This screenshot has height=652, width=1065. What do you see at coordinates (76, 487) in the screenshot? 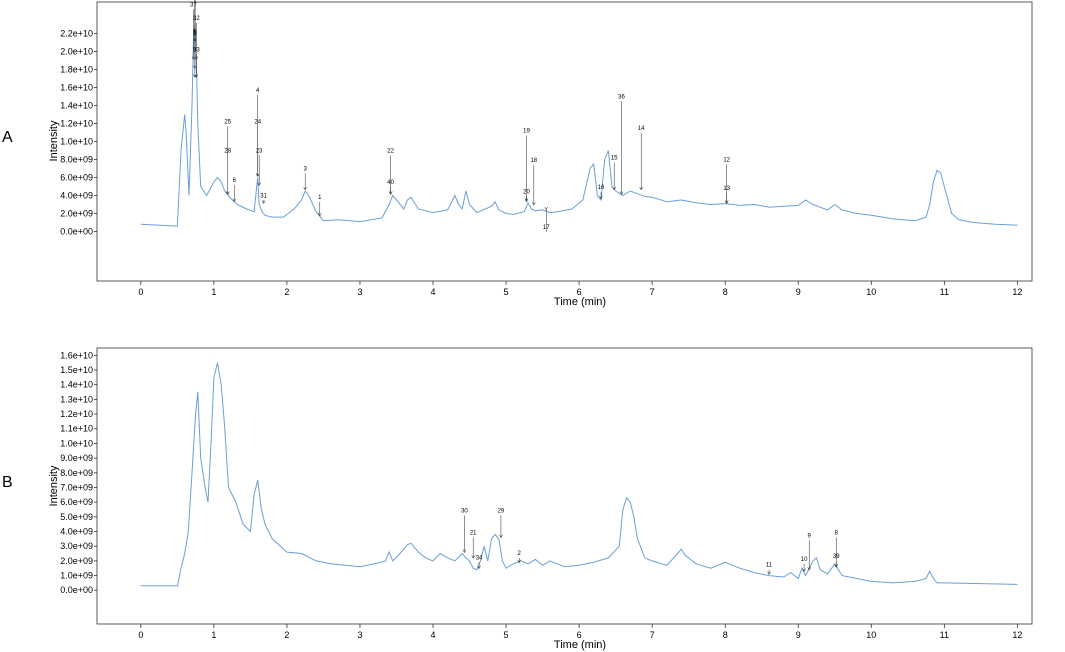
I see `panel-b-y-tick-label: 7.0e+09` at bounding box center [76, 487].